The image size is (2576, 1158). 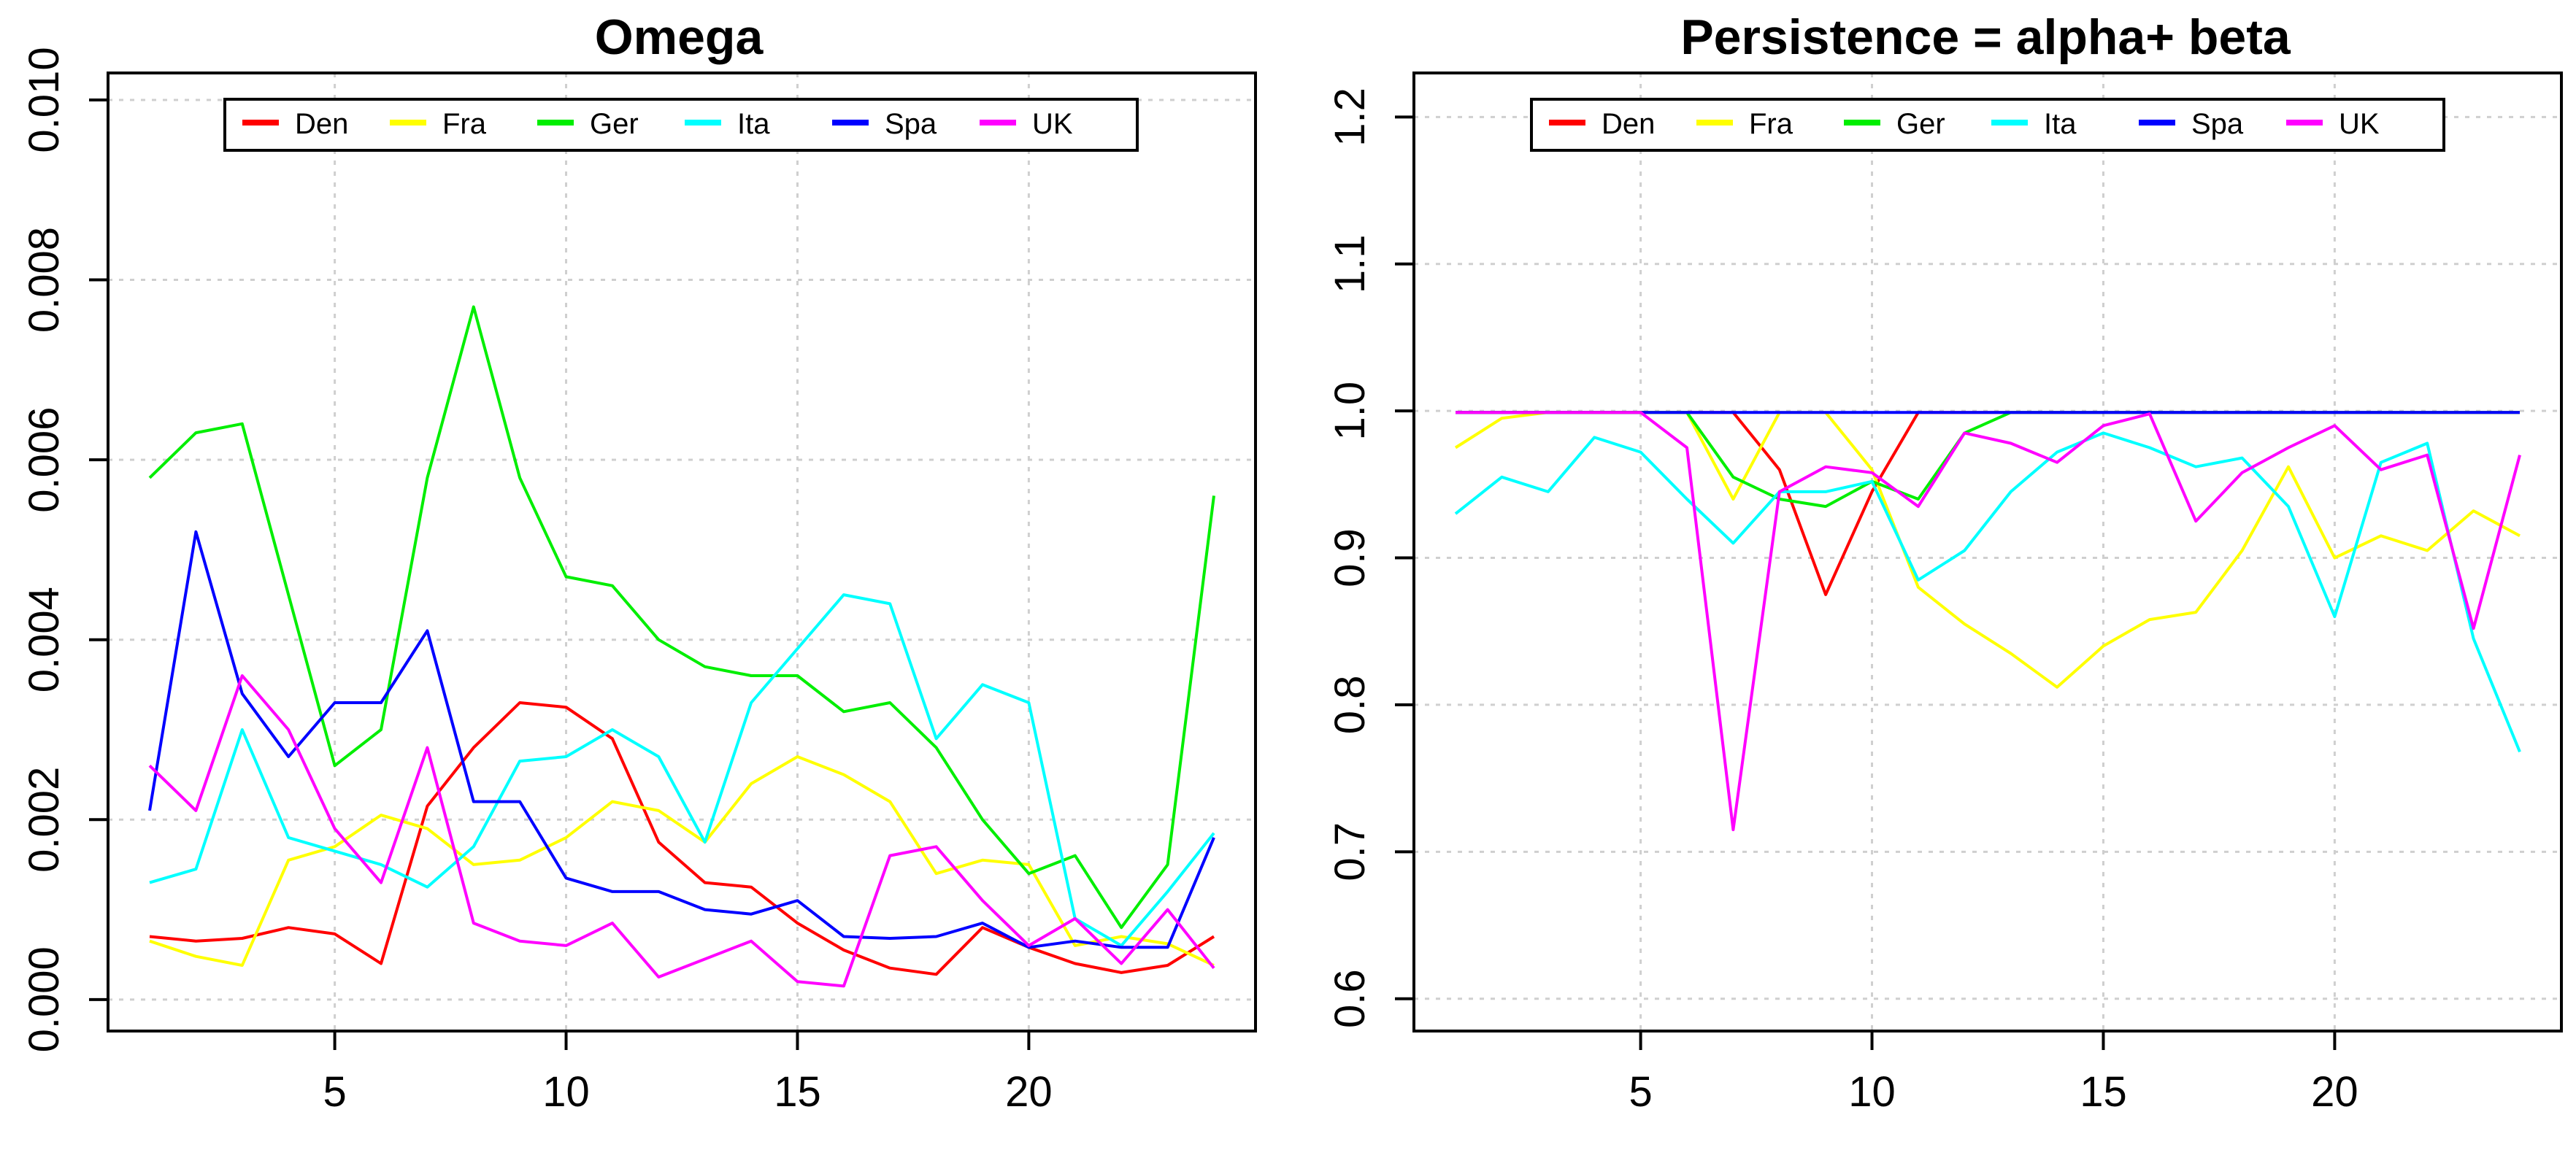 I want to click on series-line-spa, so click(x=681, y=739).